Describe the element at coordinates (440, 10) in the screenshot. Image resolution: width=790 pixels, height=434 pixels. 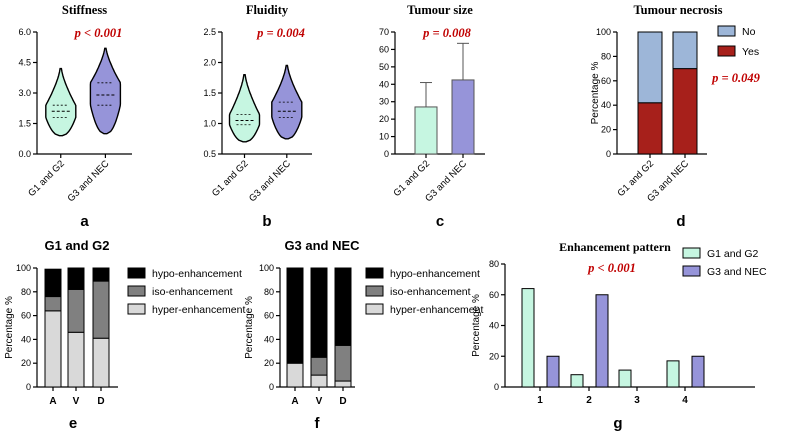
I see `chart-title: Tumour size` at that location.